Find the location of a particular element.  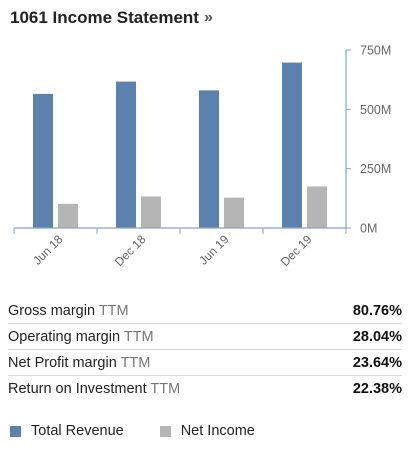

y-tick-label: 750M is located at coordinates (375, 51).